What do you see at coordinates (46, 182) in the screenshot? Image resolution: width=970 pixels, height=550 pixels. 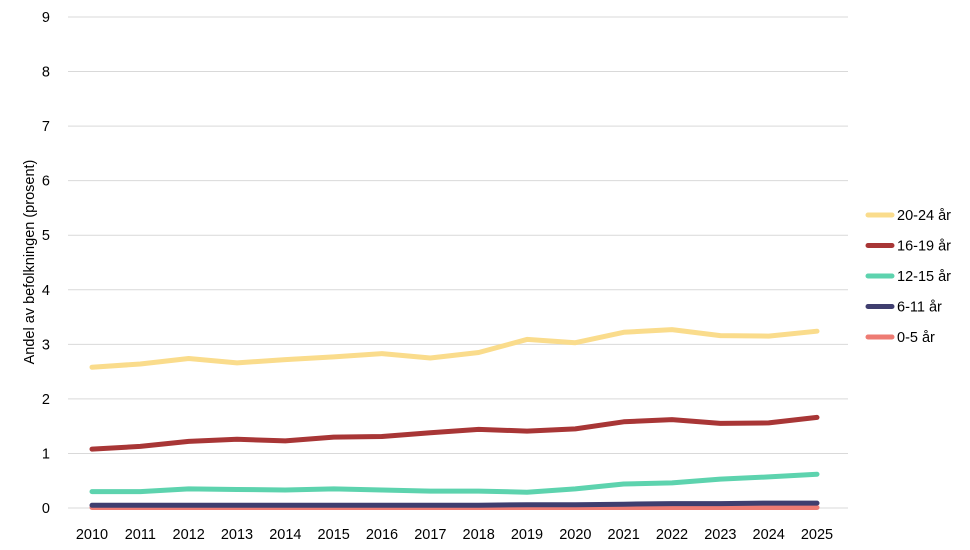 I see `y-tick-label: 6` at bounding box center [46, 182].